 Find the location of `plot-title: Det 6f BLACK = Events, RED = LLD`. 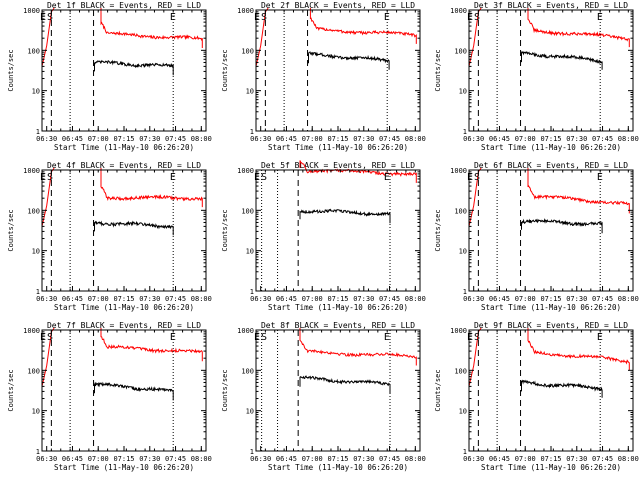

plot-title: Det 6f BLACK = Events, RED = LLD is located at coordinates (551, 165).